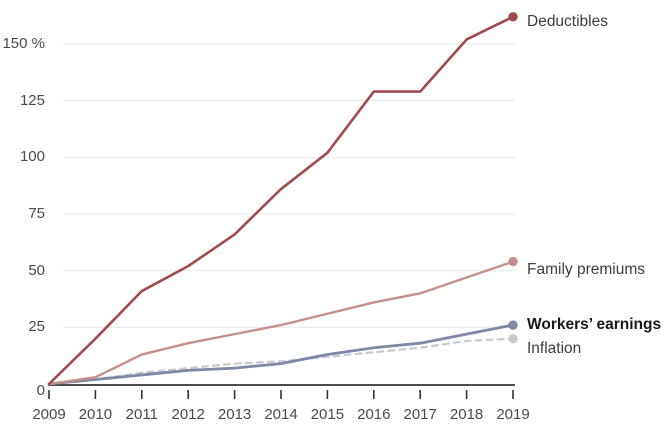 This screenshot has height=437, width=669. What do you see at coordinates (36, 270) in the screenshot?
I see `y-axis-tick-label: 50` at bounding box center [36, 270].